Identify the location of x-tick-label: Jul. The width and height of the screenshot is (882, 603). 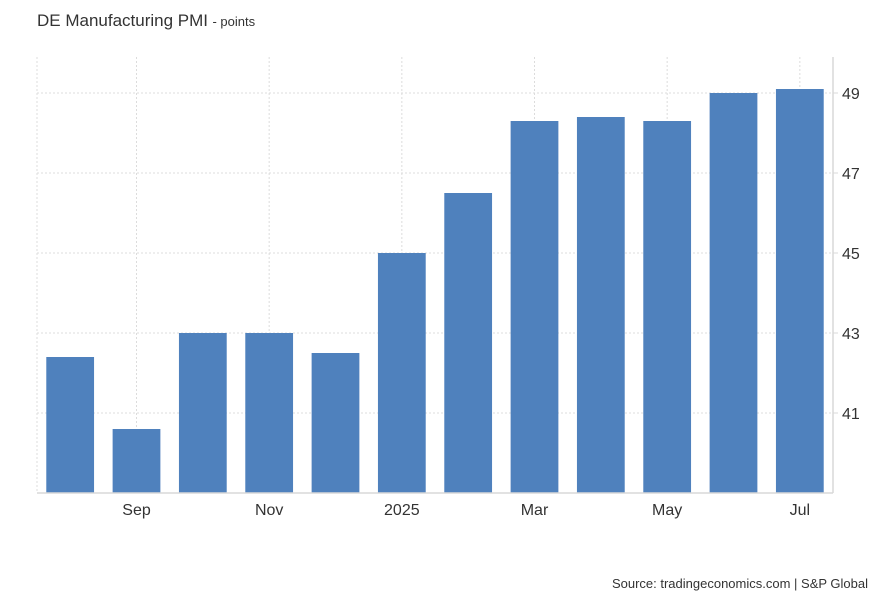
(800, 510).